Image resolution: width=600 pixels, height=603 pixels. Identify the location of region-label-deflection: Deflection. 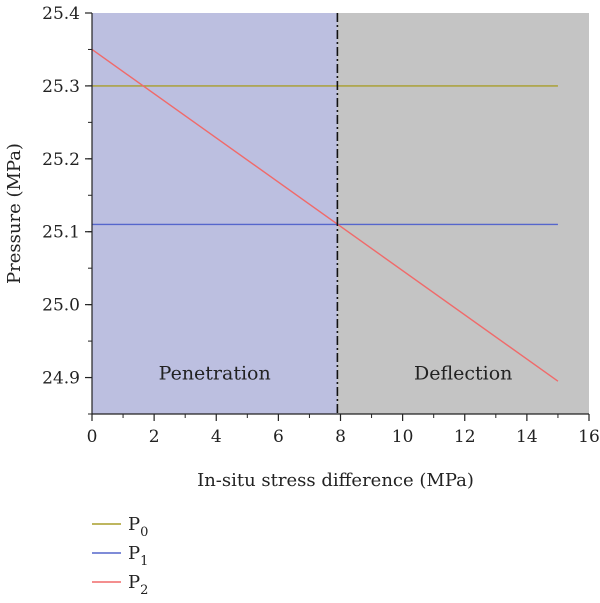
(463, 374).